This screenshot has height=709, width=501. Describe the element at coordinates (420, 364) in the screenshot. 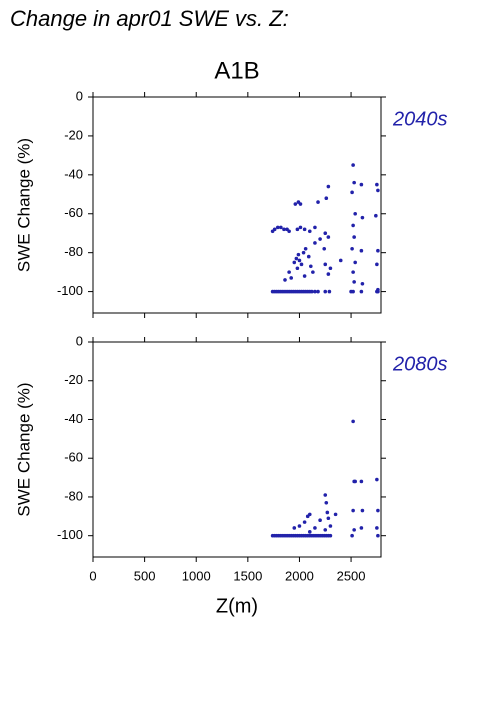

I see `period-annotation: 2080s` at that location.